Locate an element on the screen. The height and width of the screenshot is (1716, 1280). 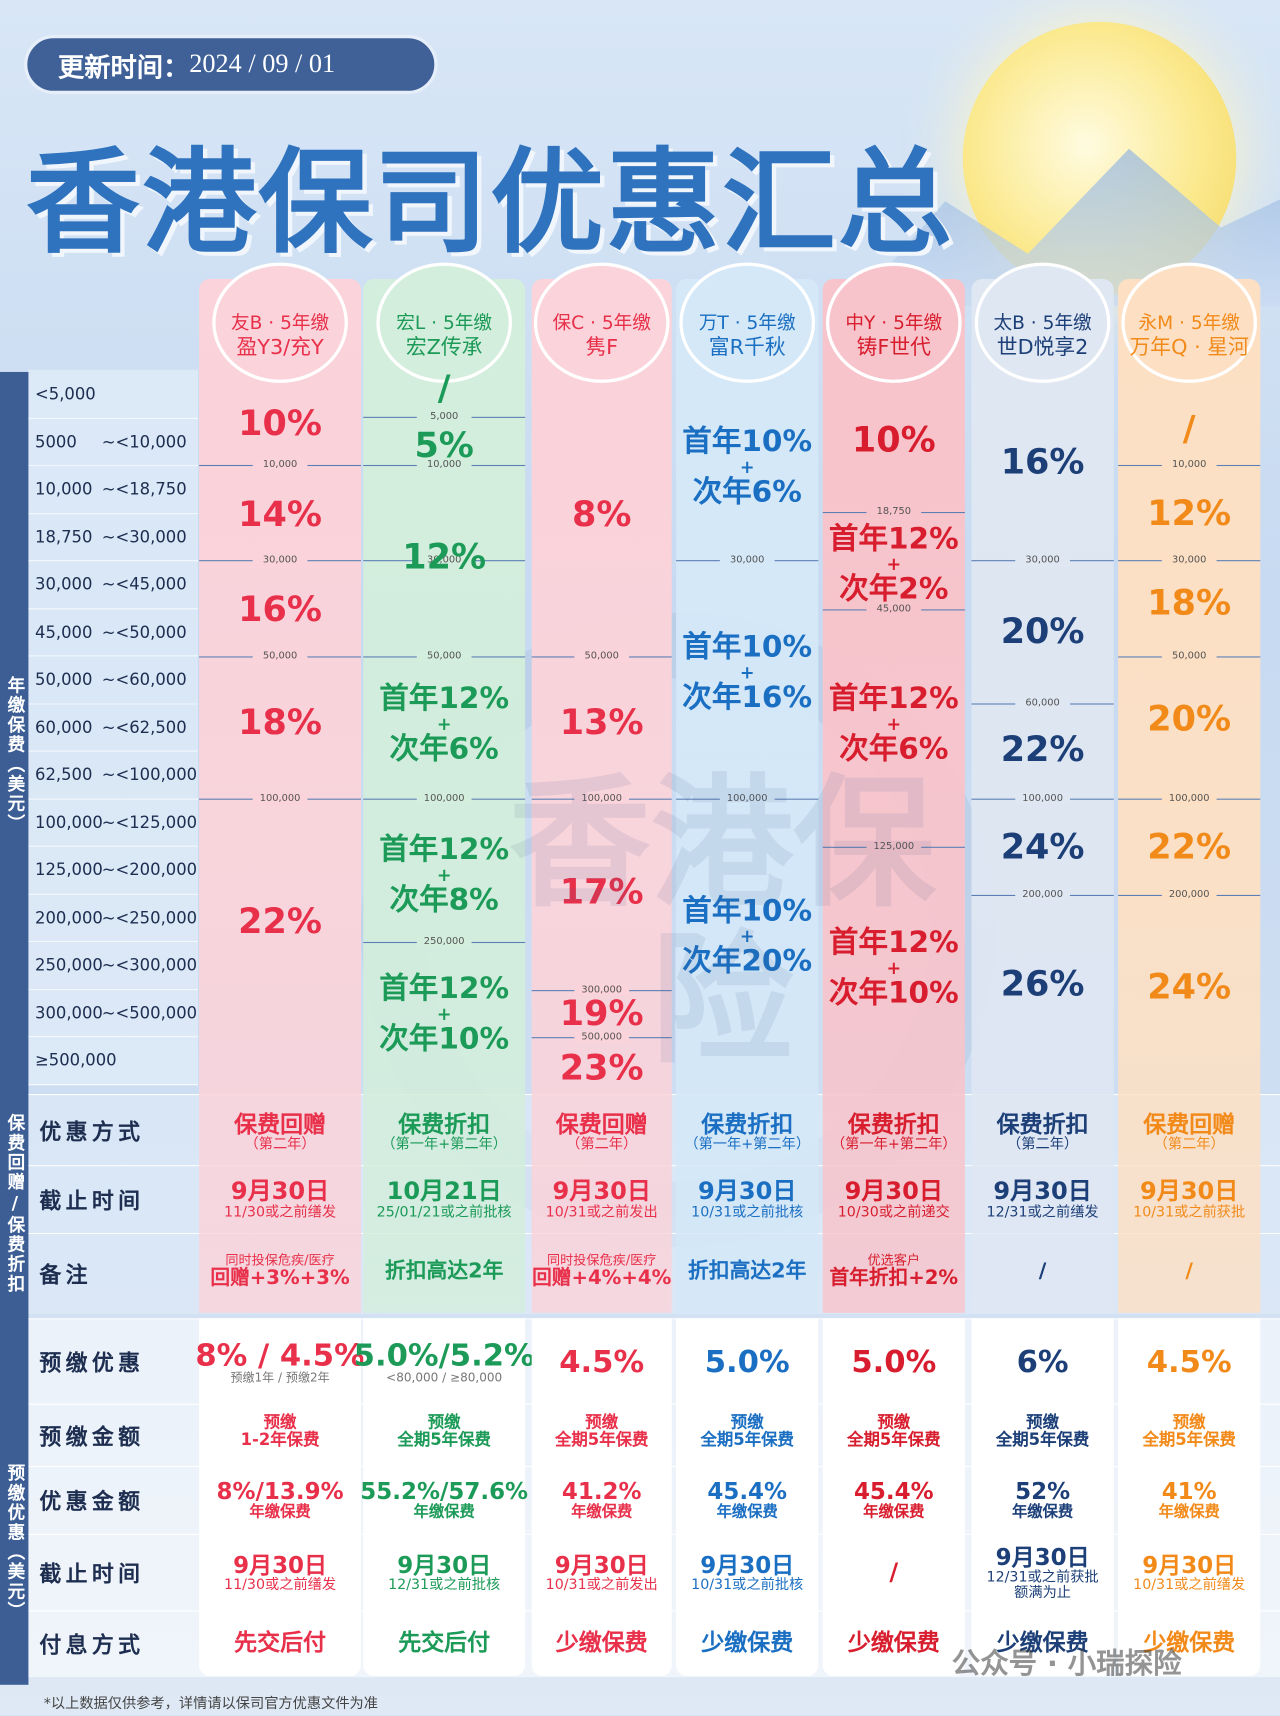
divider-label: 500,000 is located at coordinates (602, 1037).